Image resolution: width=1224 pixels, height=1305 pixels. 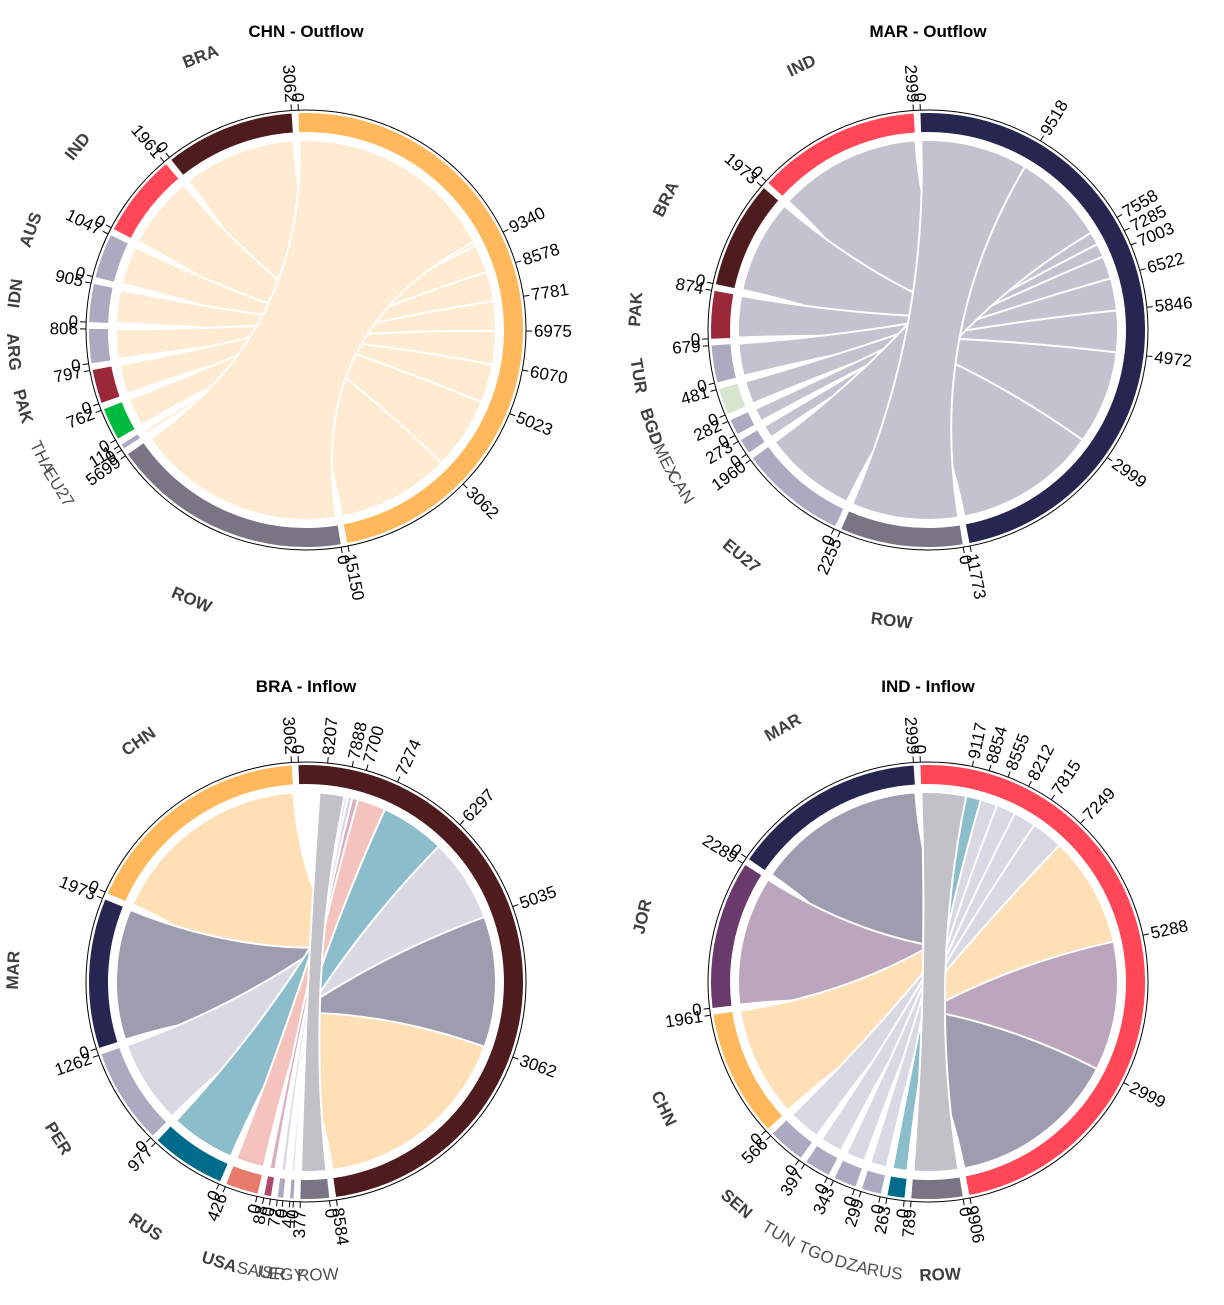 I want to click on tick-label: 7781, so click(x=550, y=292).